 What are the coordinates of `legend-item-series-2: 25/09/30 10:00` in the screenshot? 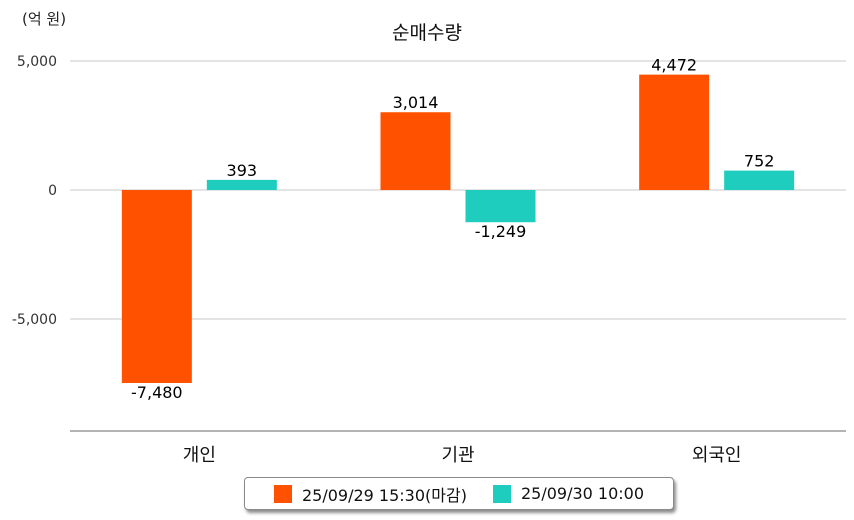 It's located at (568, 493).